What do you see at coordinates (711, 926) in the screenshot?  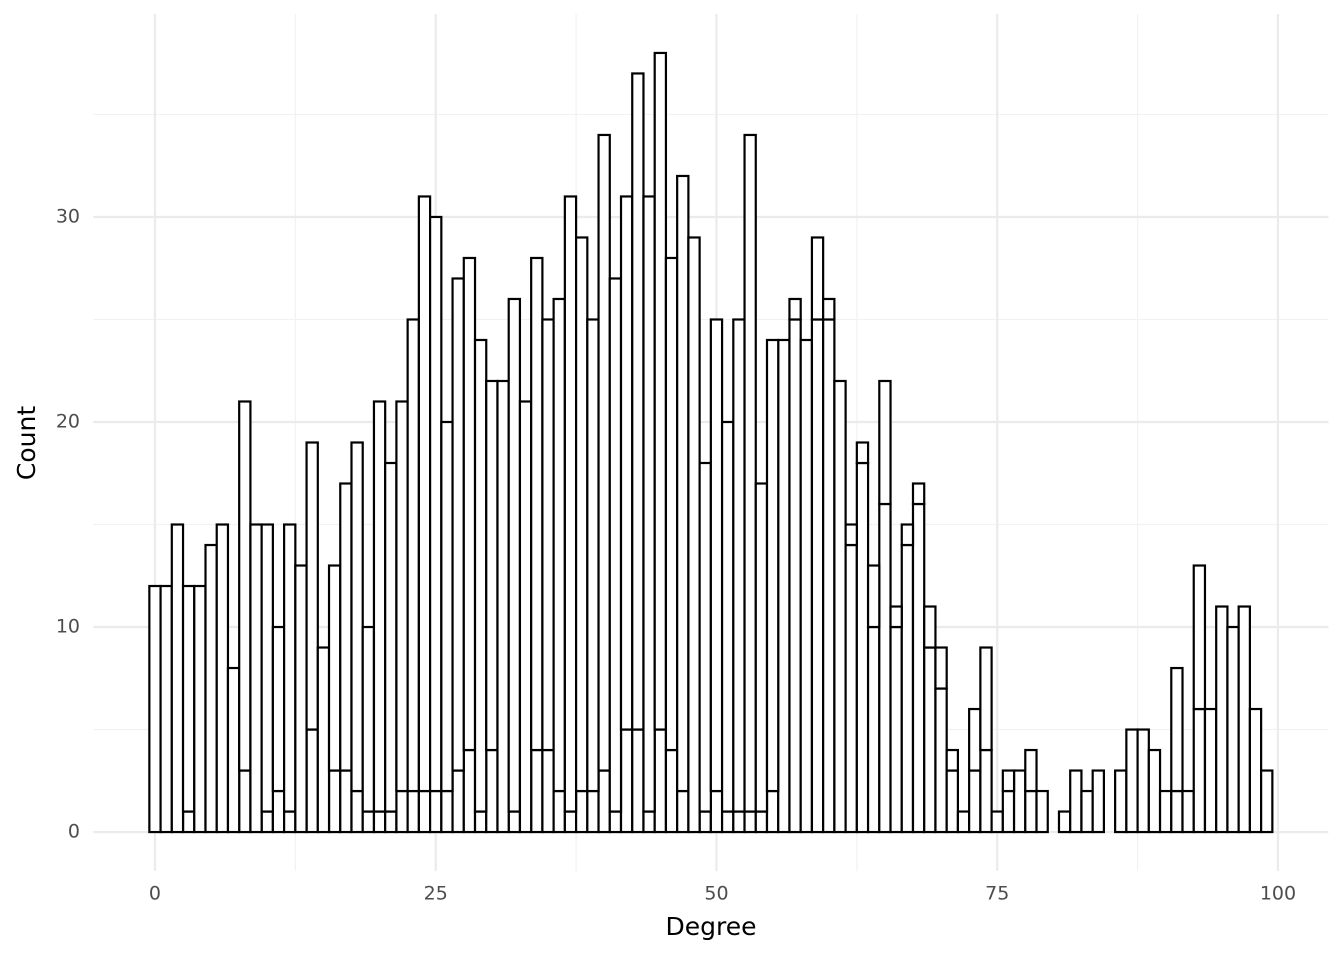 I see `x-axis-title: Degree` at bounding box center [711, 926].